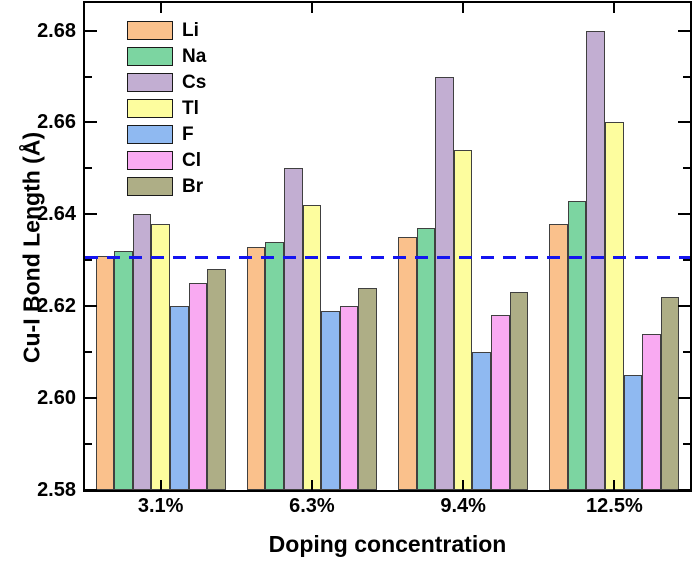 This screenshot has height=566, width=694. What do you see at coordinates (150, 160) in the screenshot?
I see `legend-swatch-cl` at bounding box center [150, 160].